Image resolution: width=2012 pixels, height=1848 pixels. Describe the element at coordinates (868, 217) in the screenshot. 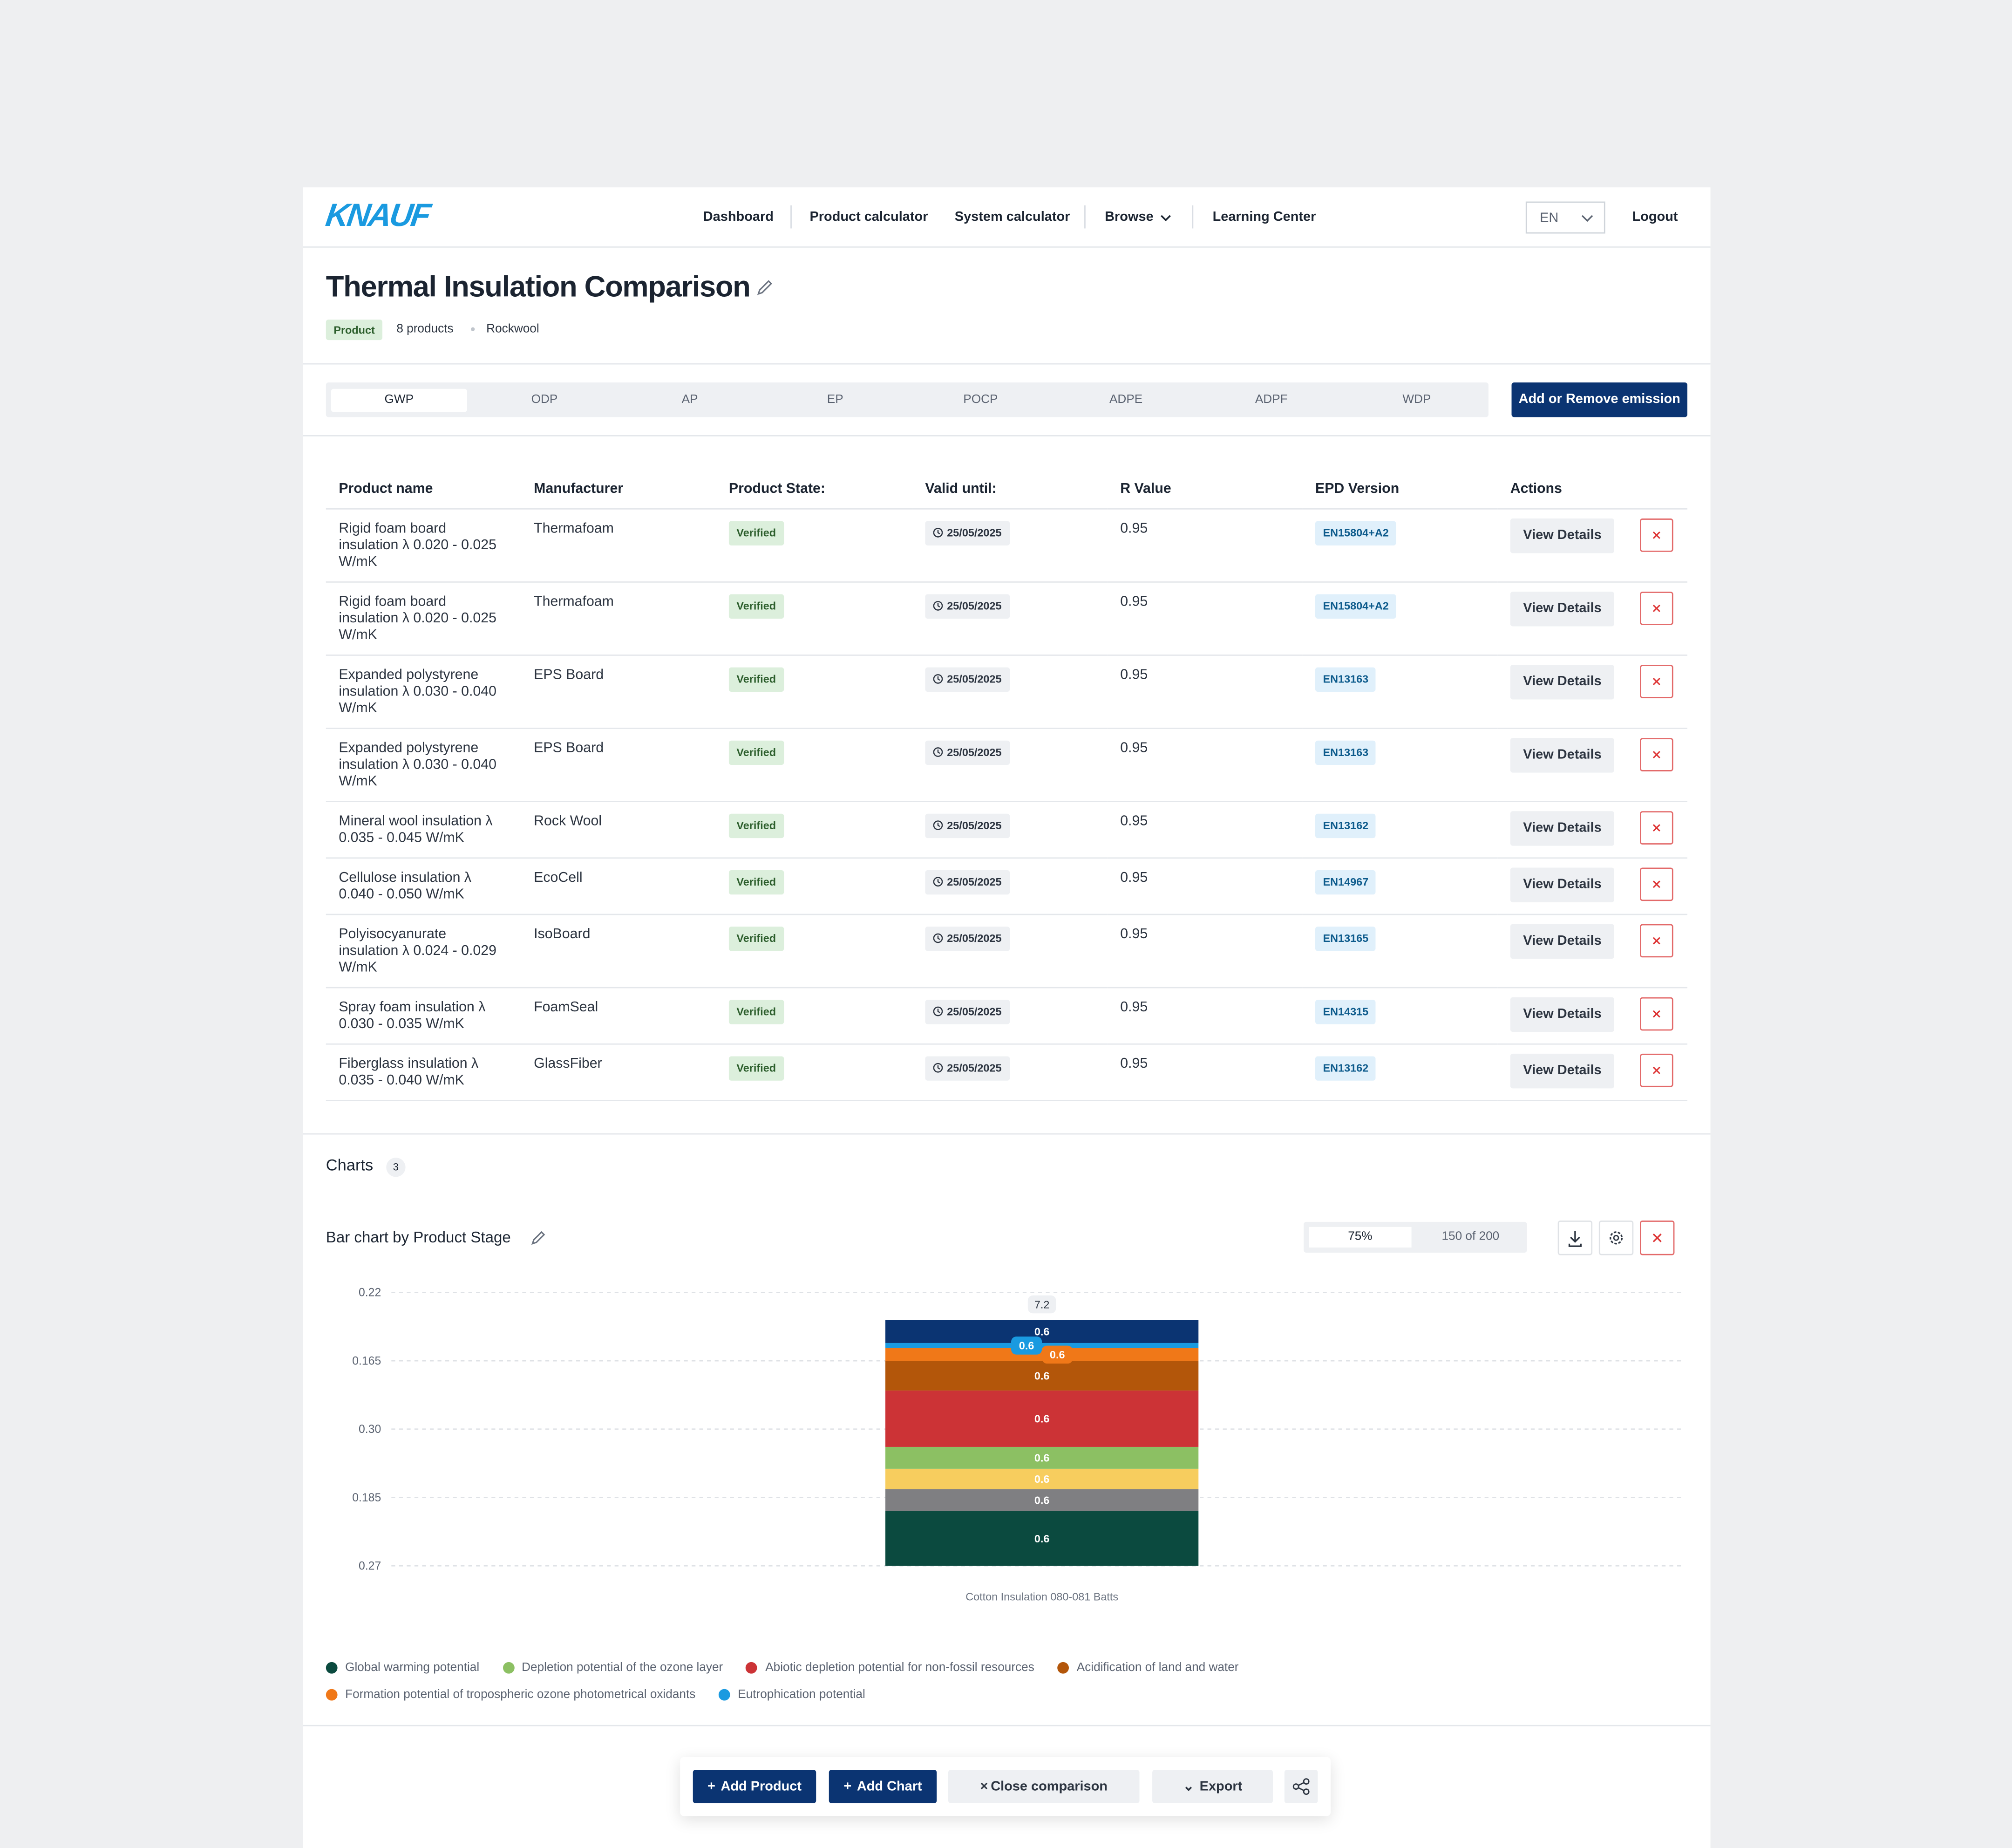

I see `nav-link: Product calculator` at that location.